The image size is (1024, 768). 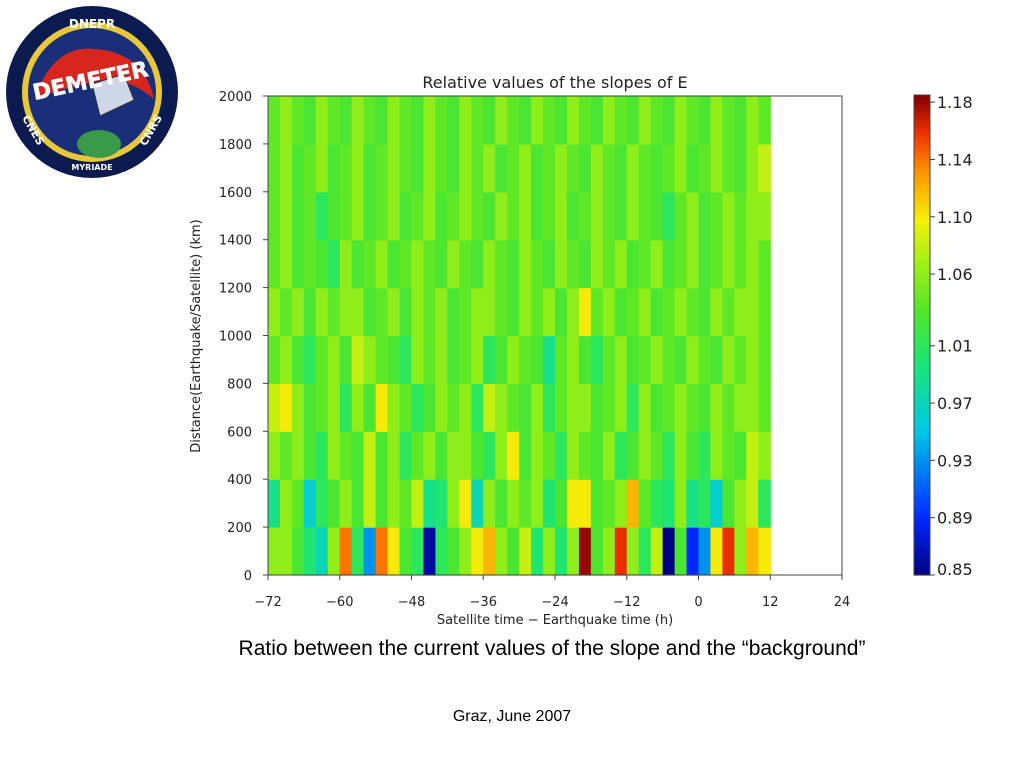 I want to click on y-tick-label: 400, so click(x=239, y=480).